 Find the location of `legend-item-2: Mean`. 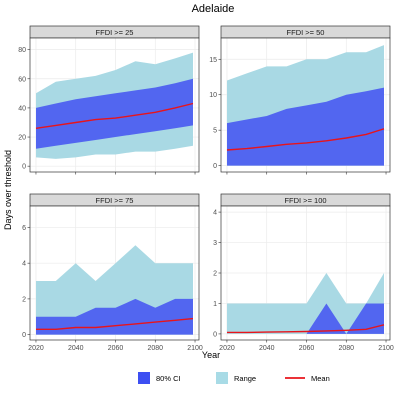

legend-item-2: Mean is located at coordinates (307, 378).